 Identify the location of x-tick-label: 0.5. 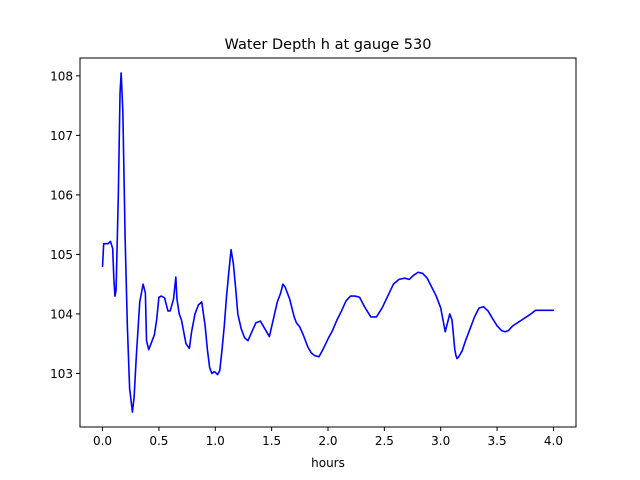
(158, 441).